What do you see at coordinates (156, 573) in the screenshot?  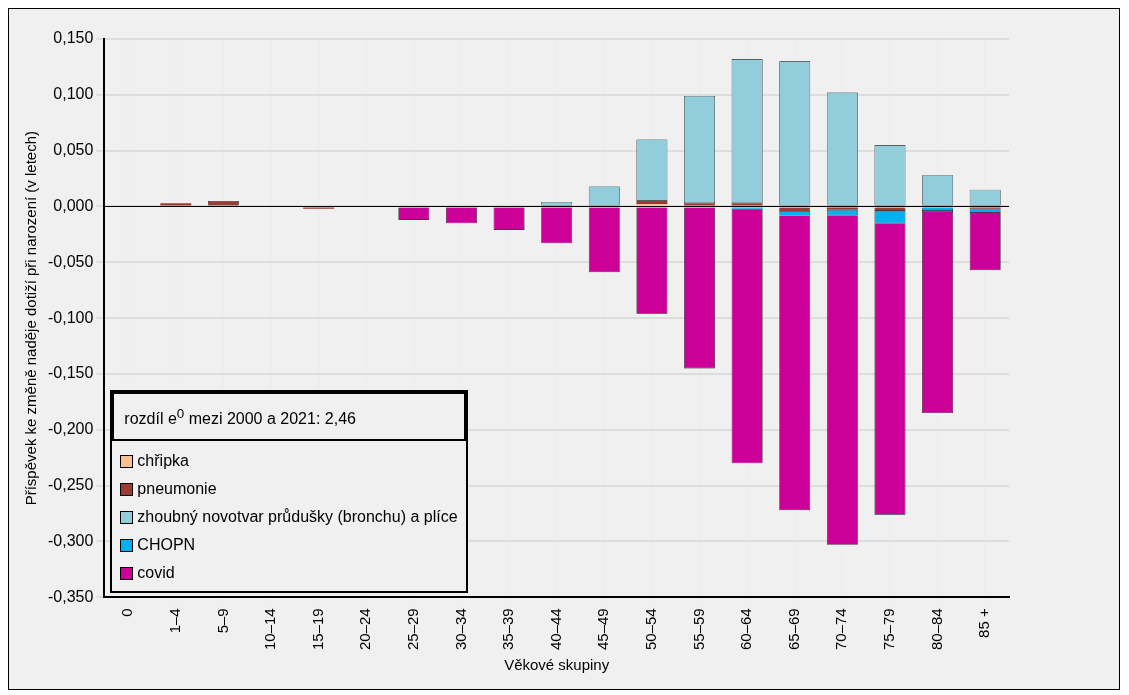 I see `legend-label: covid` at bounding box center [156, 573].